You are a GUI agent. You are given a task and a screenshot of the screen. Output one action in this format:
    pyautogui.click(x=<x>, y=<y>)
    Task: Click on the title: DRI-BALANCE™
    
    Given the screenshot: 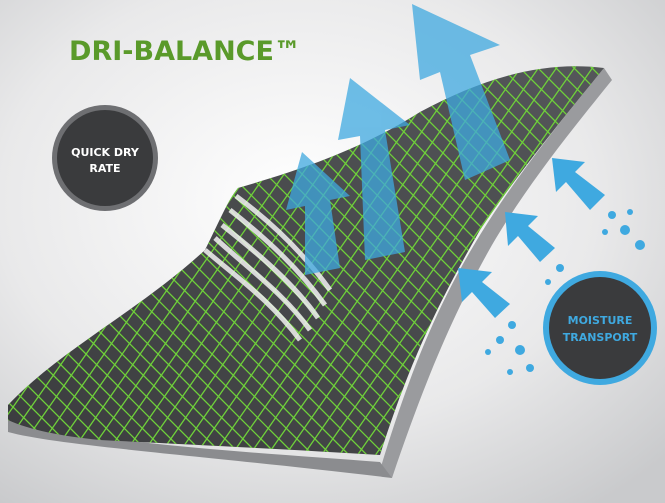 What is the action you would take?
    pyautogui.click(x=185, y=51)
    